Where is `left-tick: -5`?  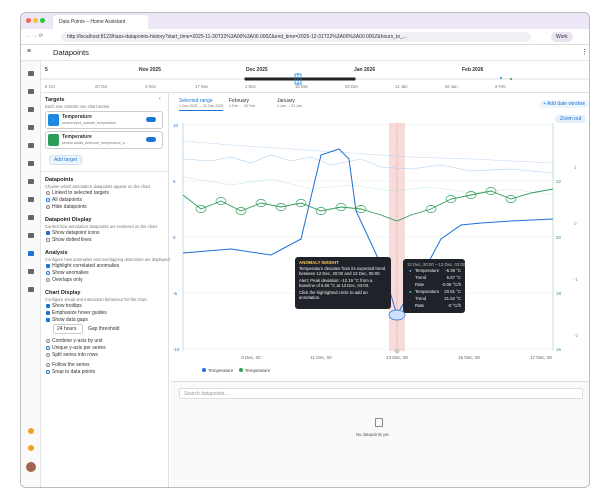 left-tick: -5 is located at coordinates (175, 293).